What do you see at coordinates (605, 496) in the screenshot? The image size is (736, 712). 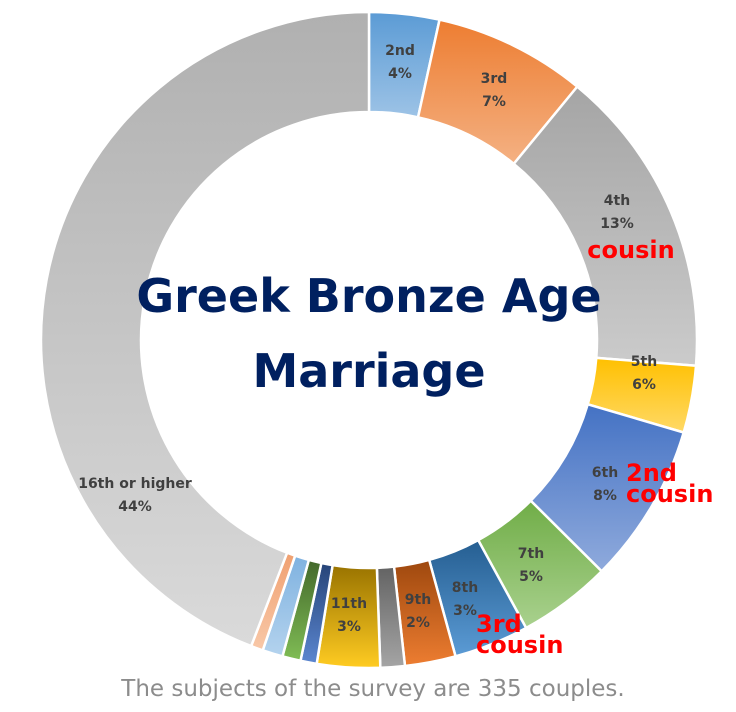 I see `slice-label-percent: 8%` at bounding box center [605, 496].